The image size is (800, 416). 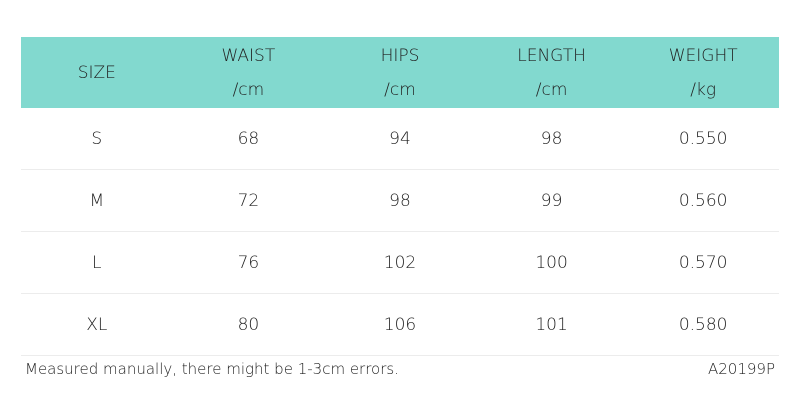 I want to click on header-unit: /kg, so click(x=703, y=89).